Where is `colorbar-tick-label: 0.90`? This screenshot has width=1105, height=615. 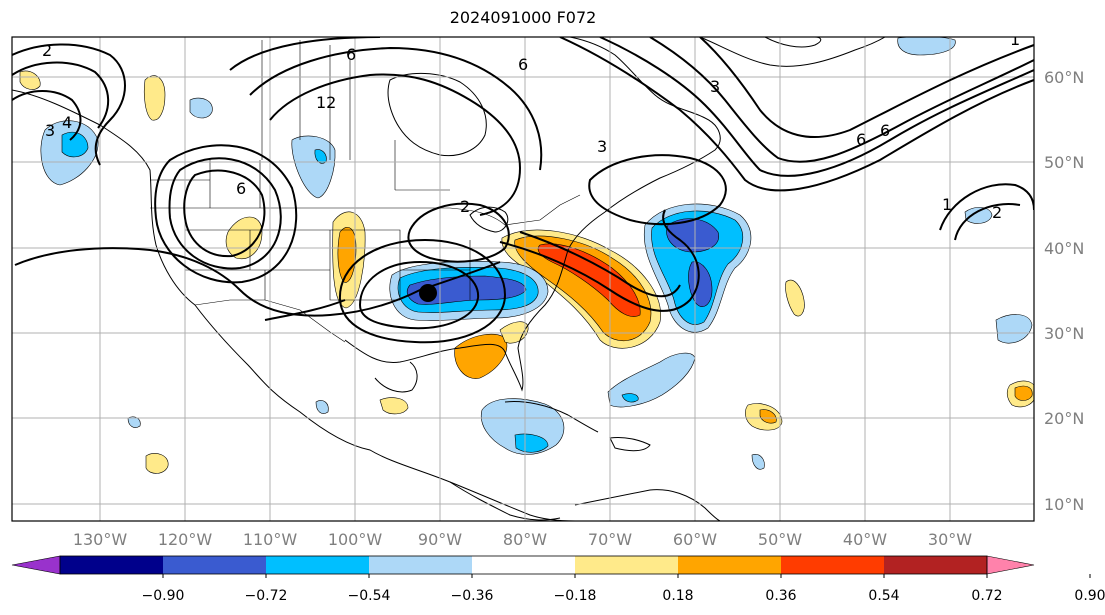 colorbar-tick-label: 0.90 is located at coordinates (1089, 596).